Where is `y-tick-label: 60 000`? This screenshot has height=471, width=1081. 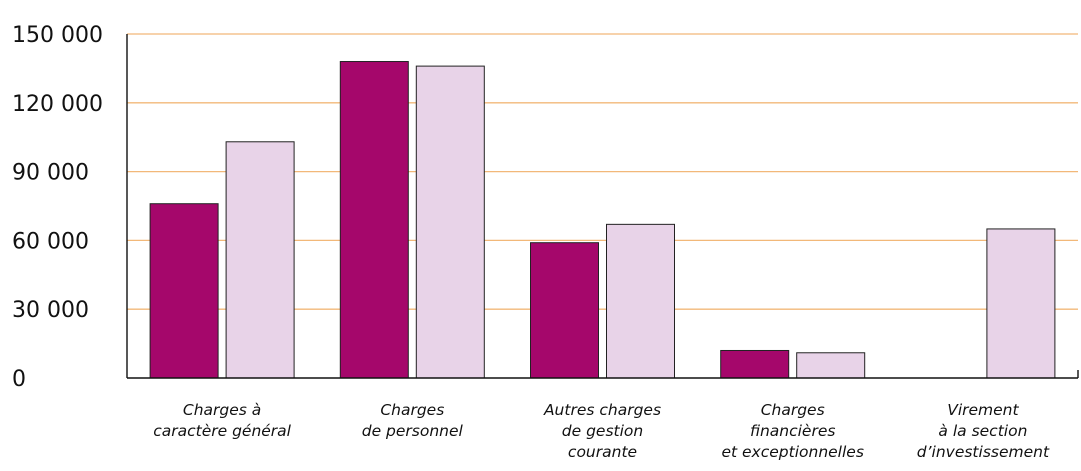 y-tick-label: 60 000 is located at coordinates (50, 241).